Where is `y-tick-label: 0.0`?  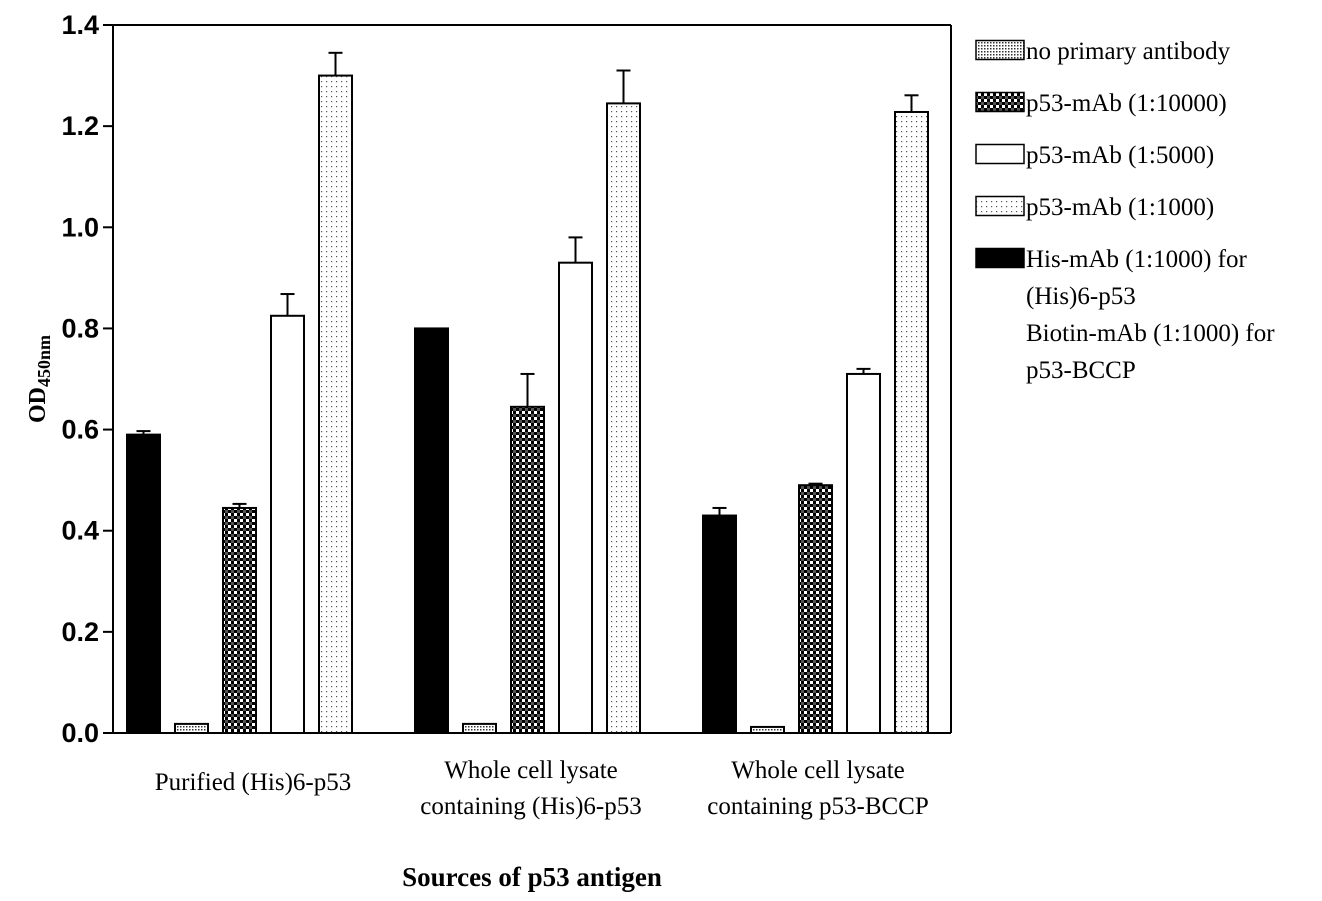 y-tick-label: 0.0 is located at coordinates (80, 733).